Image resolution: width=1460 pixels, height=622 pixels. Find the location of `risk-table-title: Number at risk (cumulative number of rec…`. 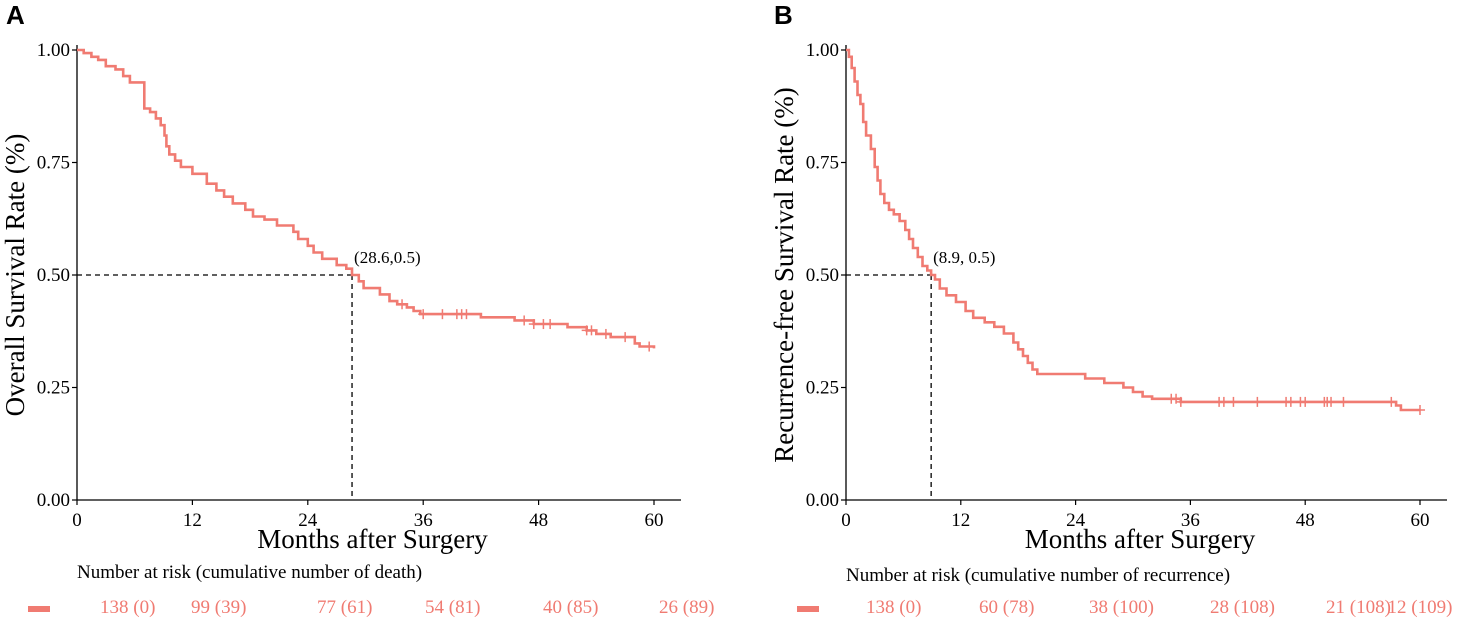

risk-table-title: Number at risk (cumulative number of rec… is located at coordinates (1038, 575).